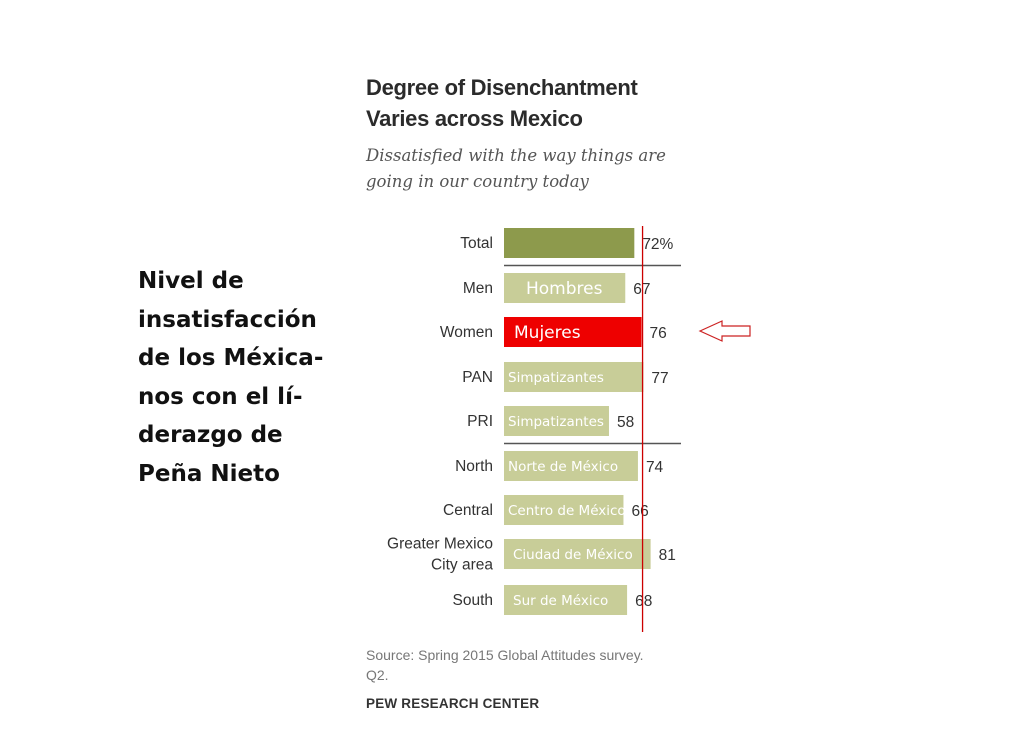 The height and width of the screenshot is (754, 1015). I want to click on bar-overlay-label: Mujeres, so click(547, 333).